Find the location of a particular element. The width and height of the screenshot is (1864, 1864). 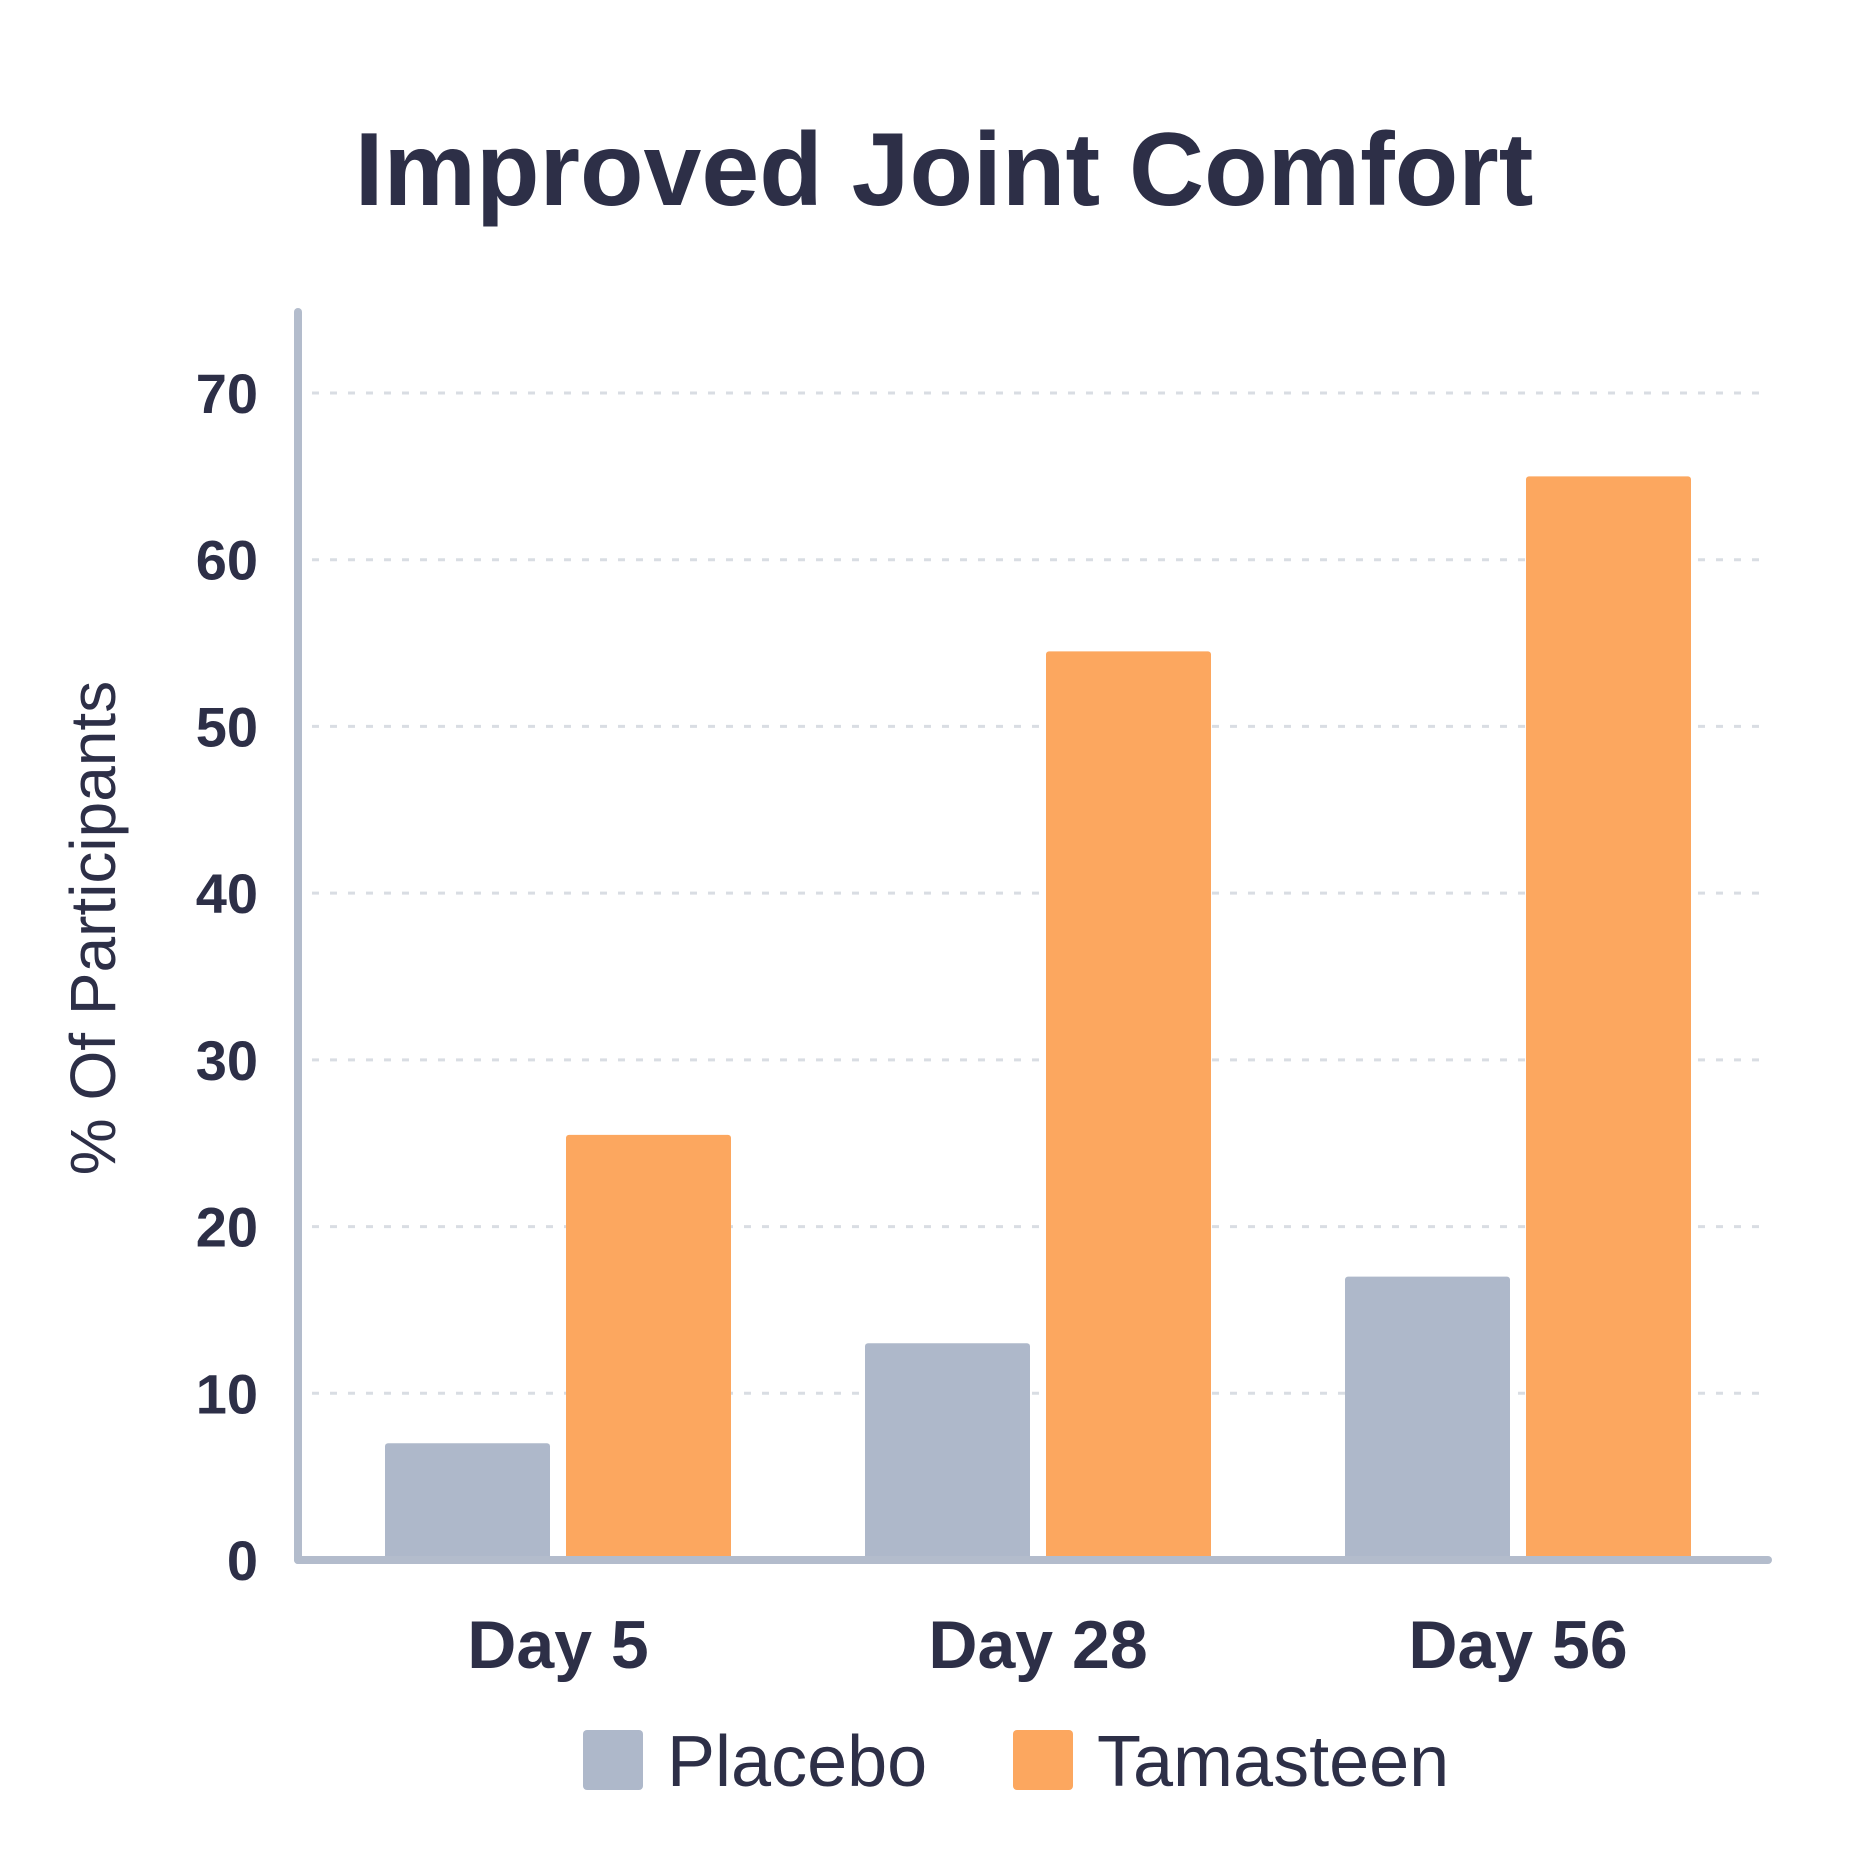

legend: Placebo Tamasteen is located at coordinates (1016, 1762).